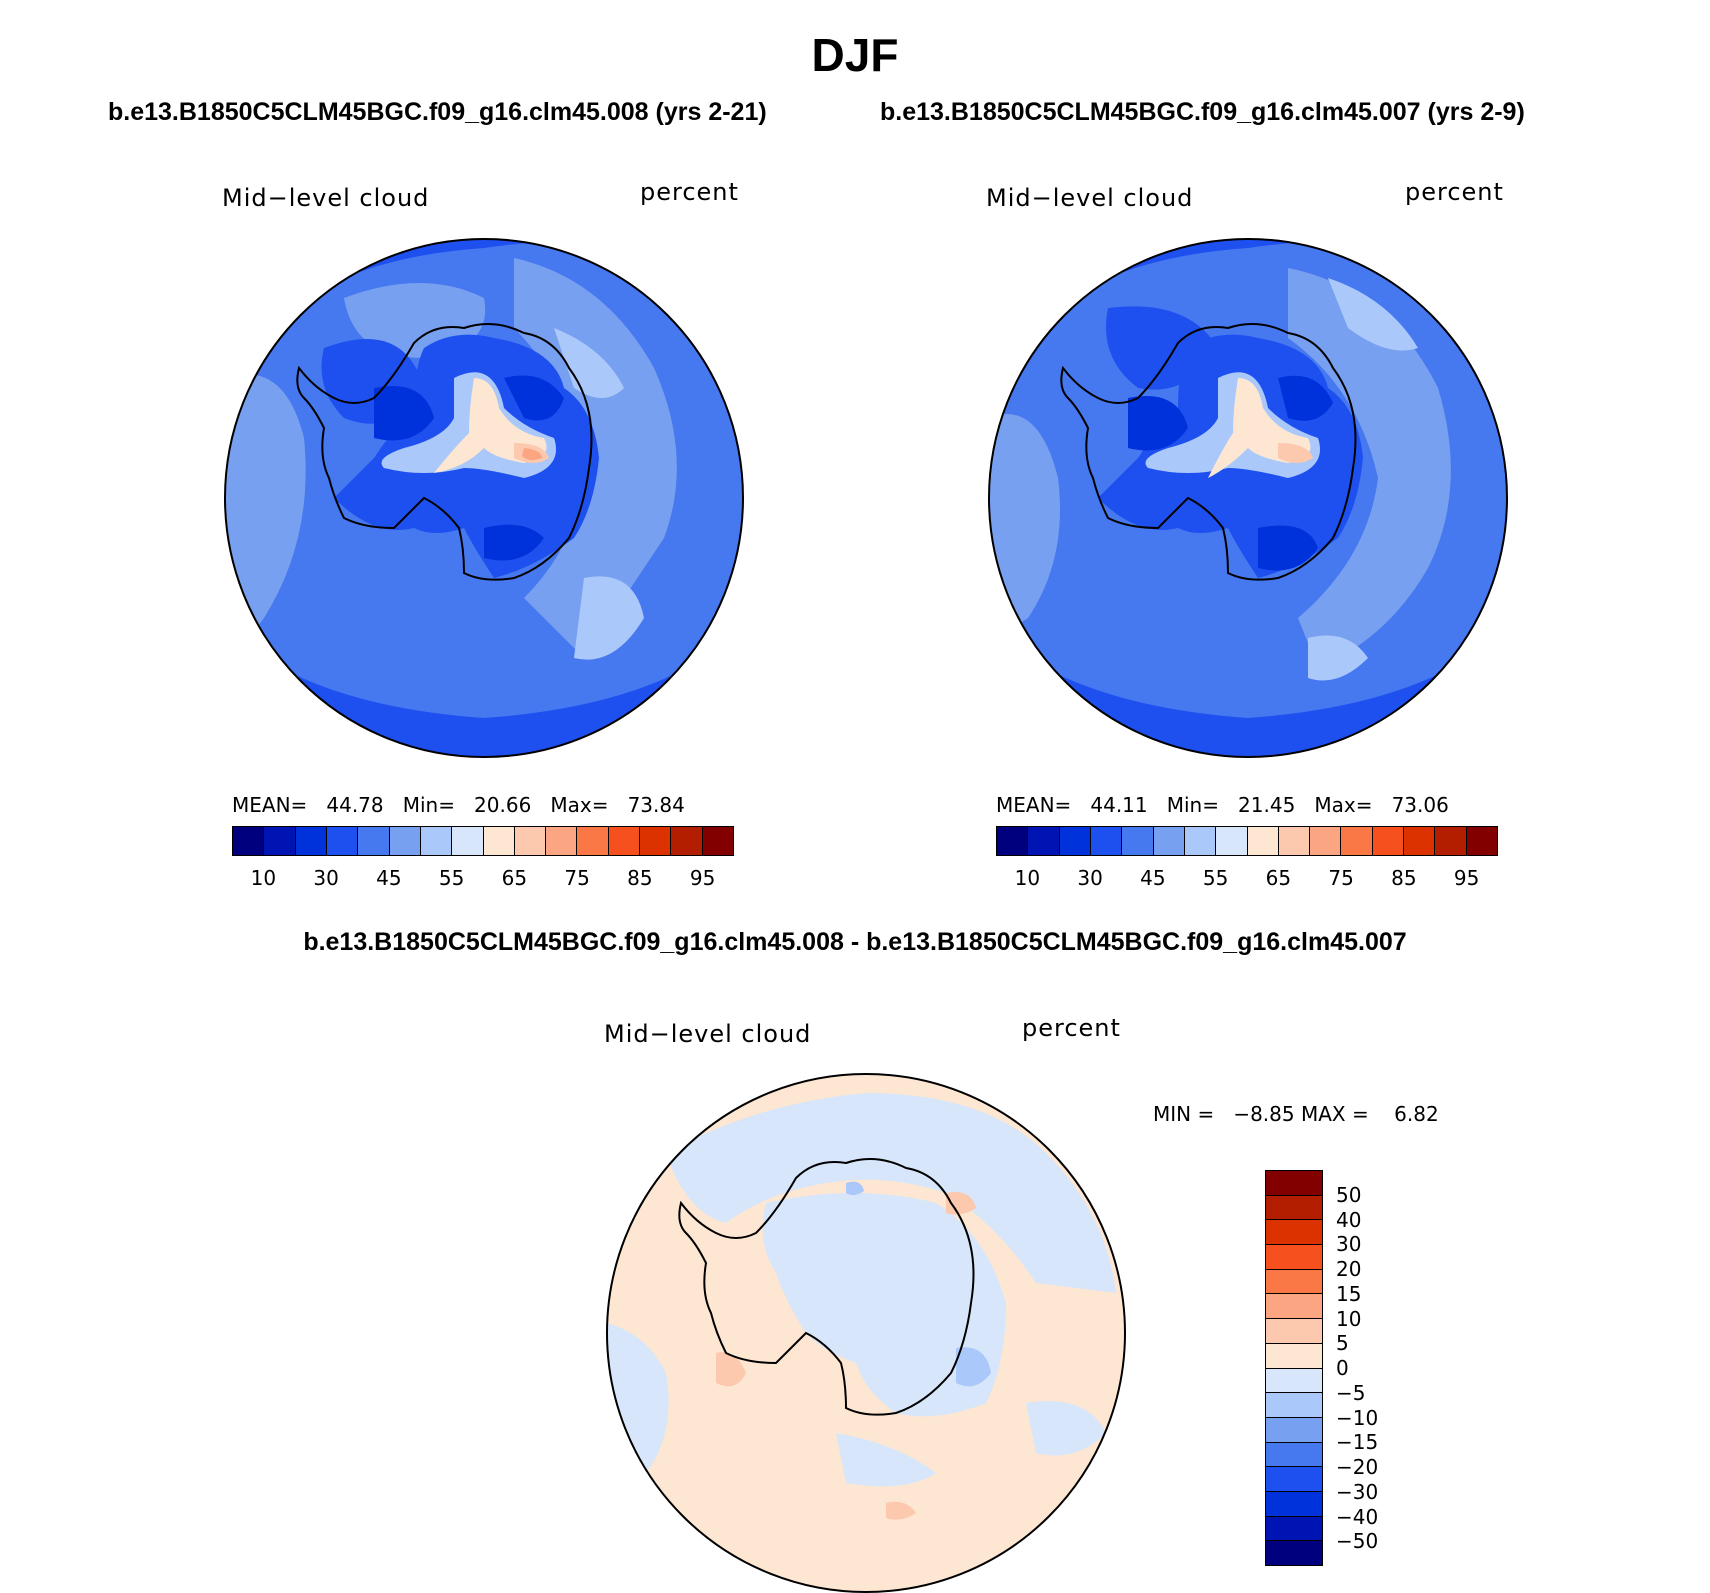  Describe the element at coordinates (1357, 1516) in the screenshot. I see `diff-colorbar-tick-label: −40` at that location.